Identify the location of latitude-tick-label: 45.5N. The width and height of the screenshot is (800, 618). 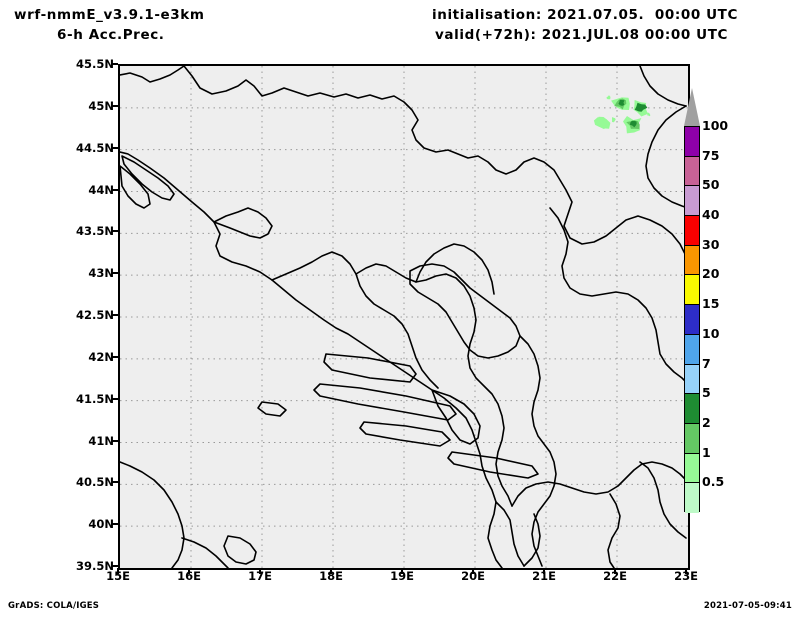
(95, 64).